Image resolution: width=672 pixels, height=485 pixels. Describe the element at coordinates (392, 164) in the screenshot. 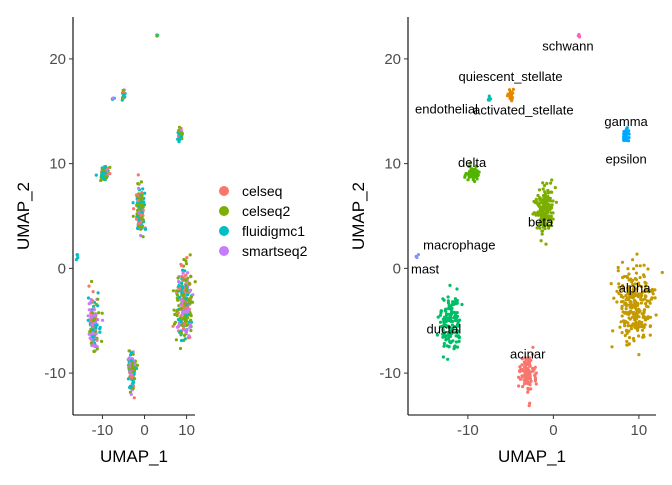

I see `y-tick-label: 10` at that location.